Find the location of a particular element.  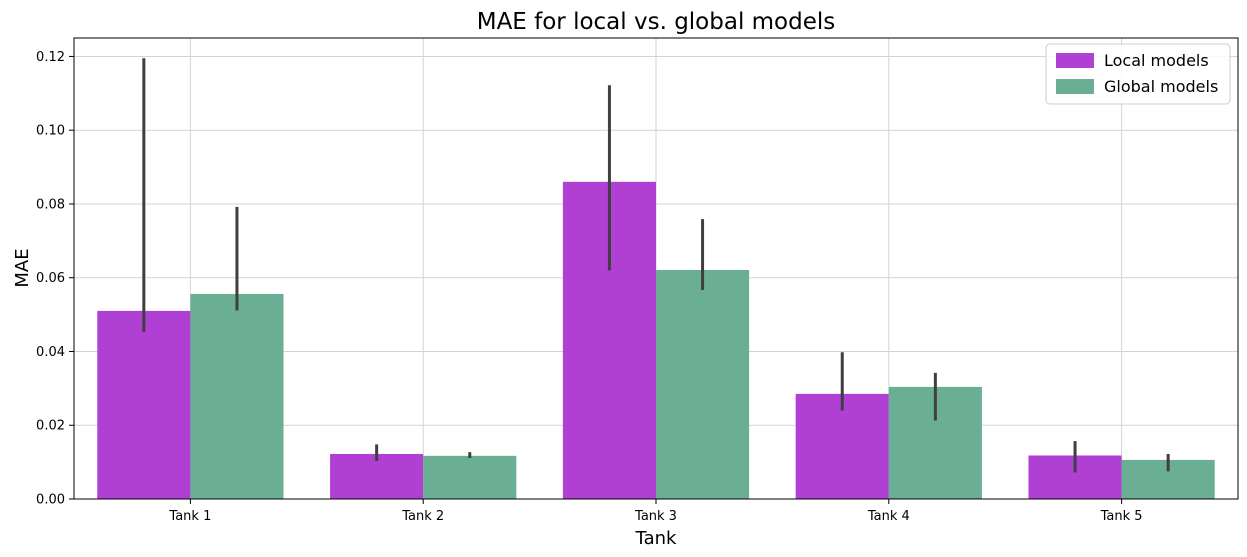

y-tick-label: 0.08 is located at coordinates (50, 204).